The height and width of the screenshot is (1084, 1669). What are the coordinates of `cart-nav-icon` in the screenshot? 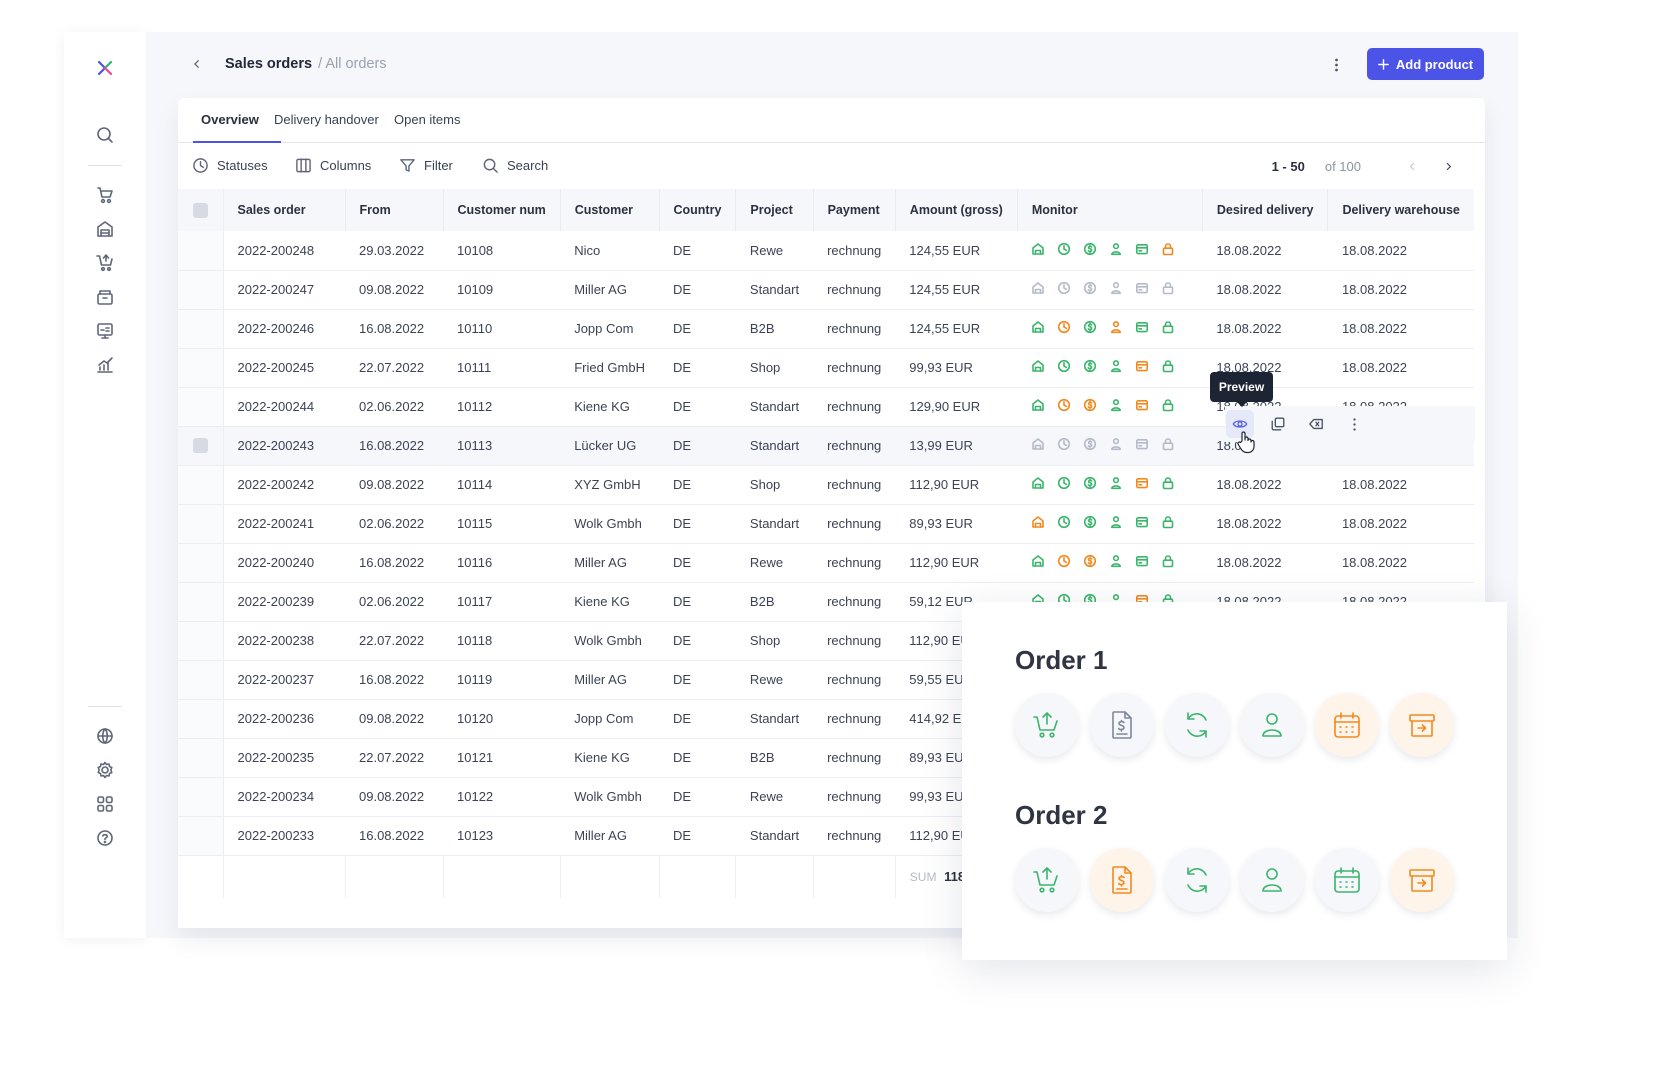 It's located at (105, 263).